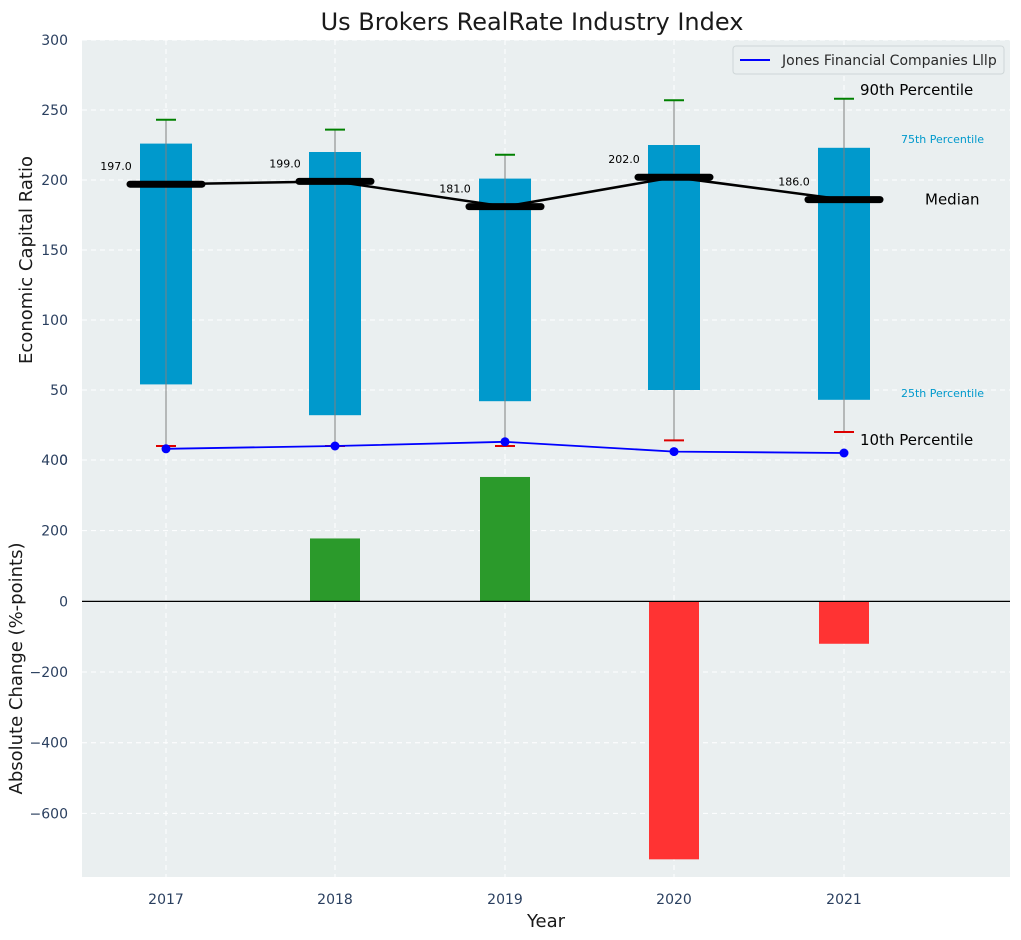 The height and width of the screenshot is (940, 1021). I want to click on x-axis-ticks: 2017 2018 2019 2020 2021, so click(505, 900).